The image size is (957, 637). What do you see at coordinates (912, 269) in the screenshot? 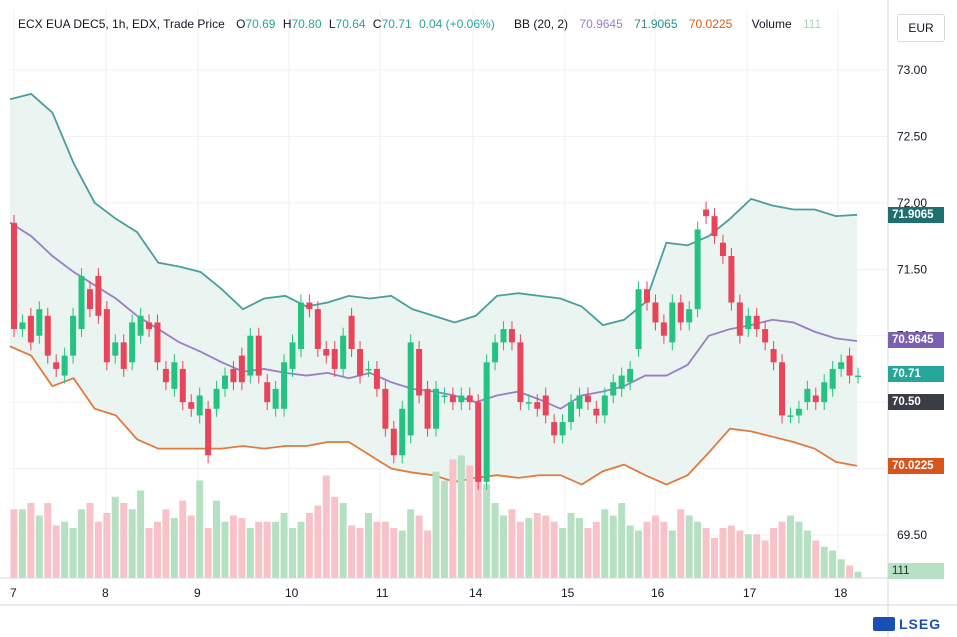
I see `y-tick-label: 71.50` at bounding box center [912, 269].